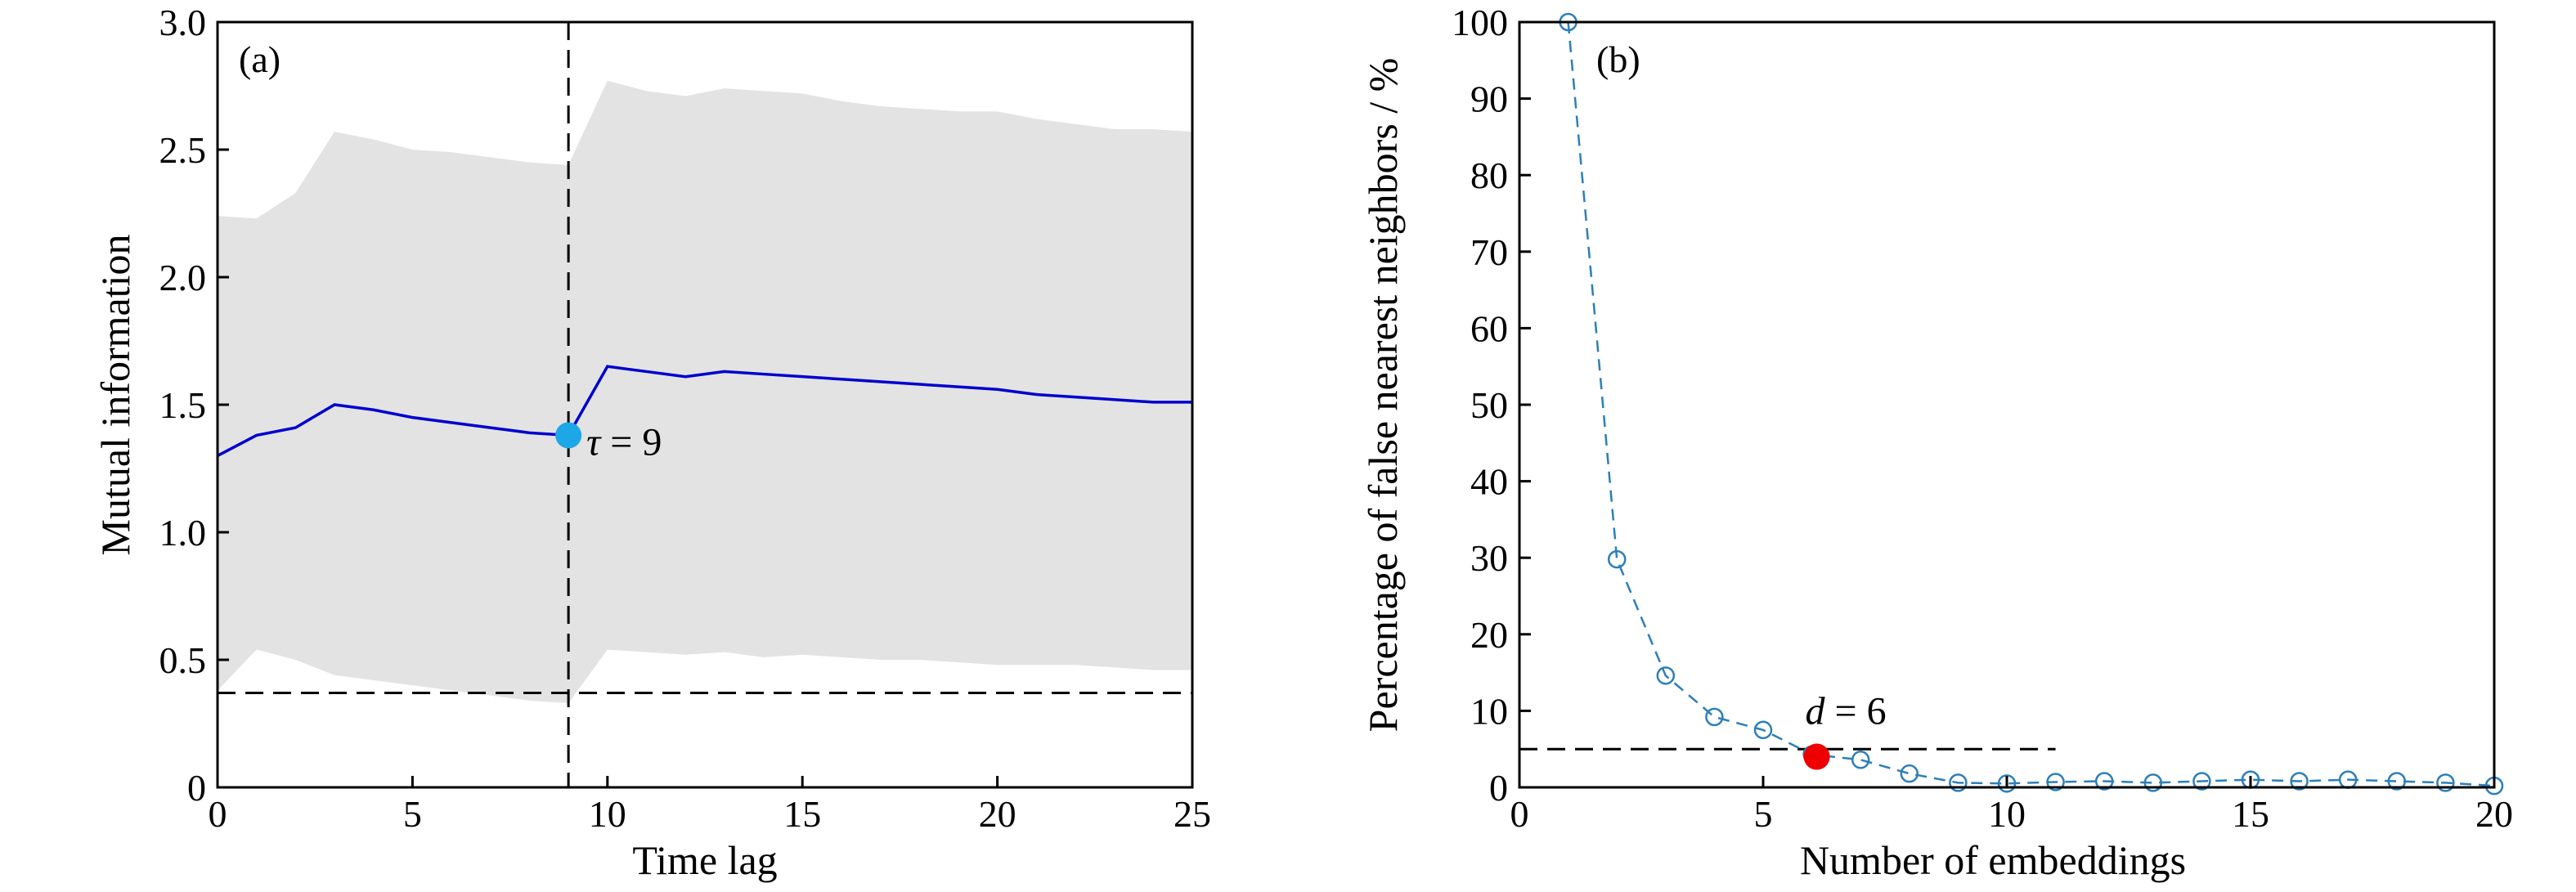 This screenshot has height=892, width=2576. I want to click on chart-a-xtick-label: 25, so click(1193, 814).